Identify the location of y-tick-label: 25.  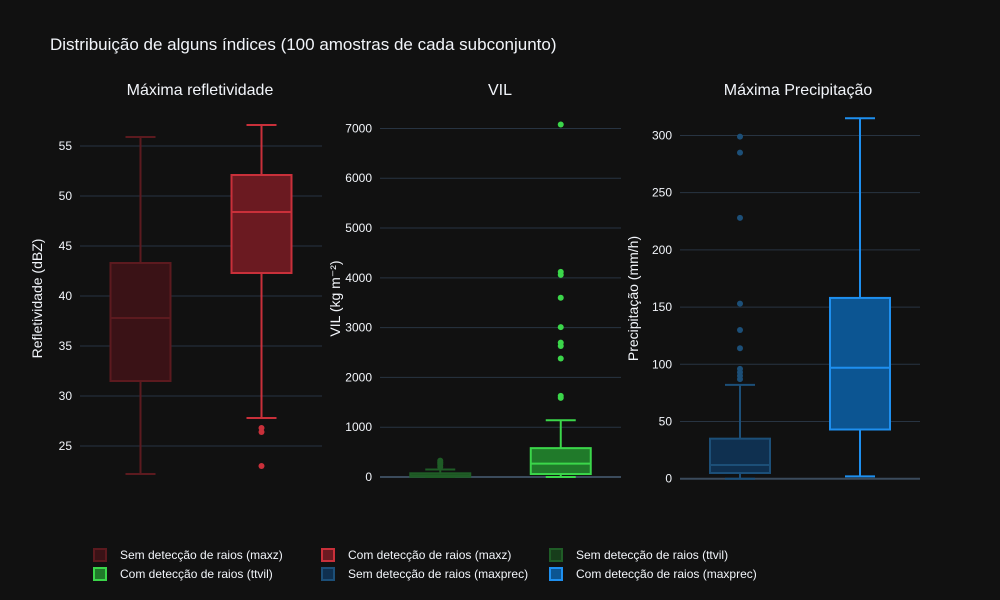
(66, 446).